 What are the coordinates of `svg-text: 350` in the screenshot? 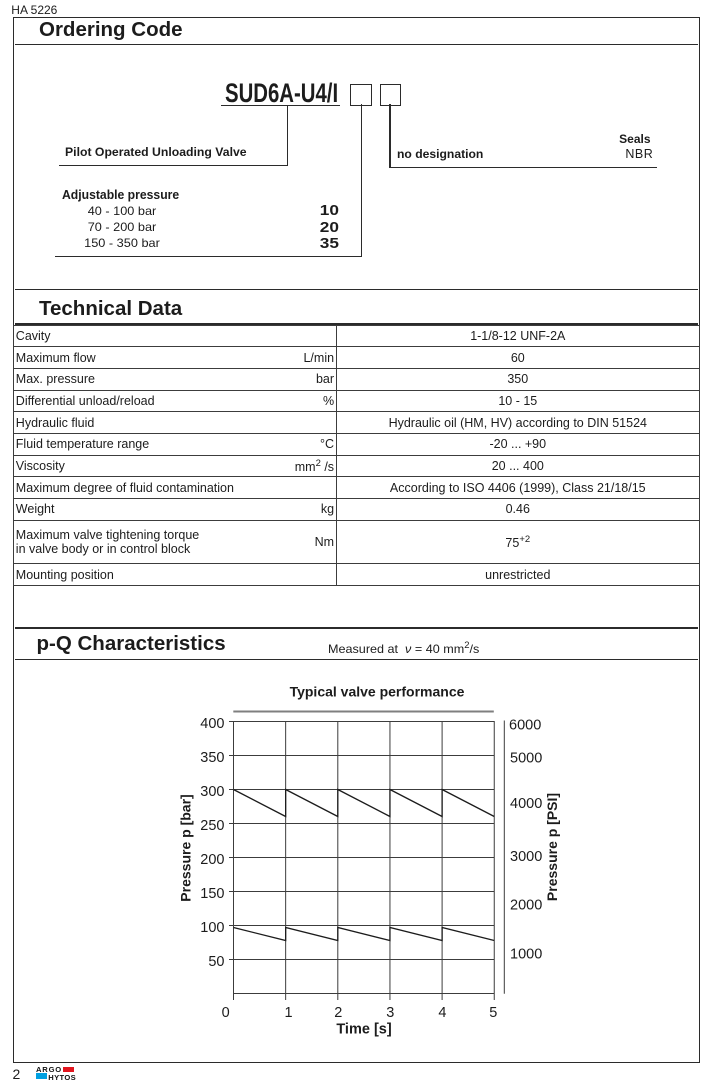 It's located at (212, 758).